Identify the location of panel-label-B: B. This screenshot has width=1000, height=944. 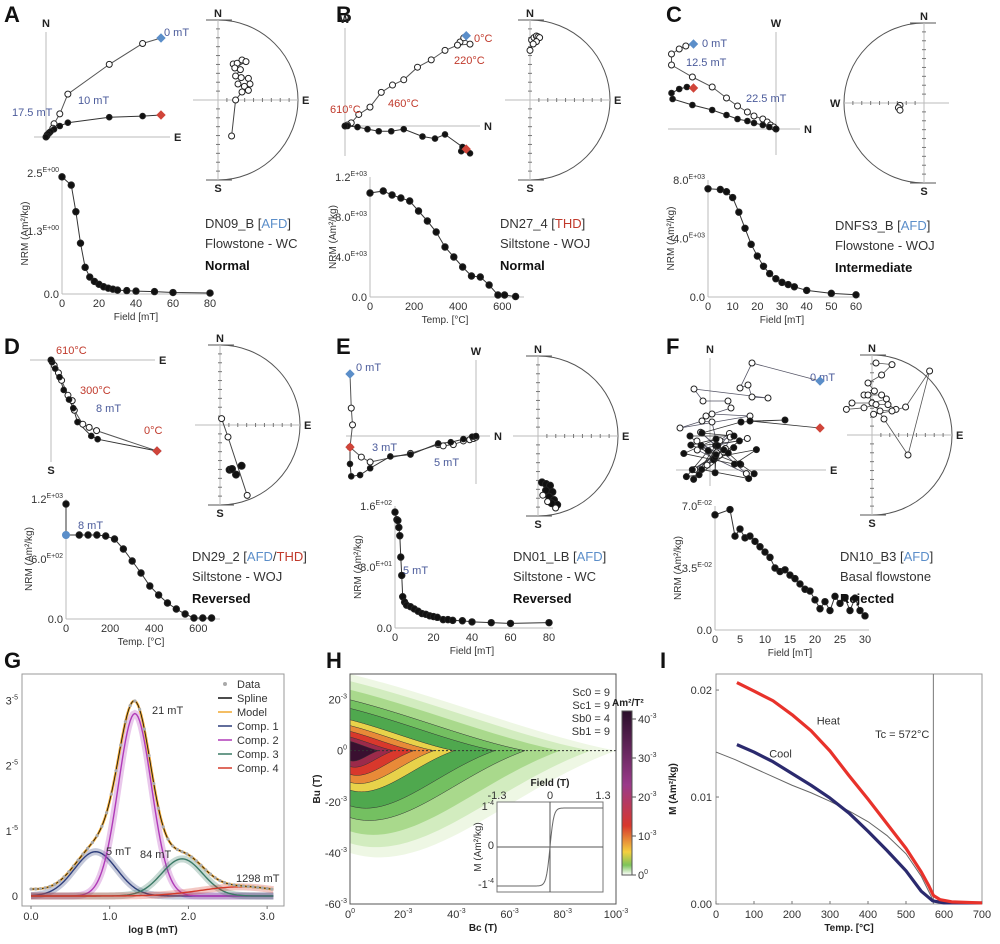
(344, 14).